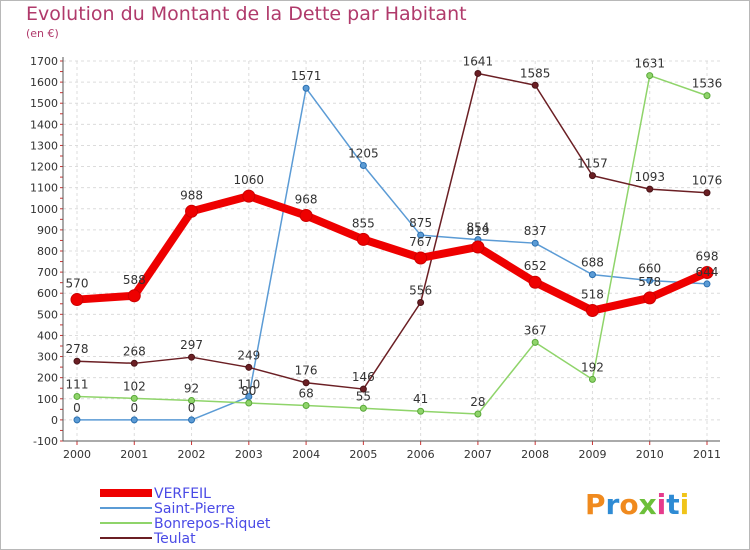 This screenshot has height=550, width=750. I want to click on y-tick-label: 500, so click(47, 314).